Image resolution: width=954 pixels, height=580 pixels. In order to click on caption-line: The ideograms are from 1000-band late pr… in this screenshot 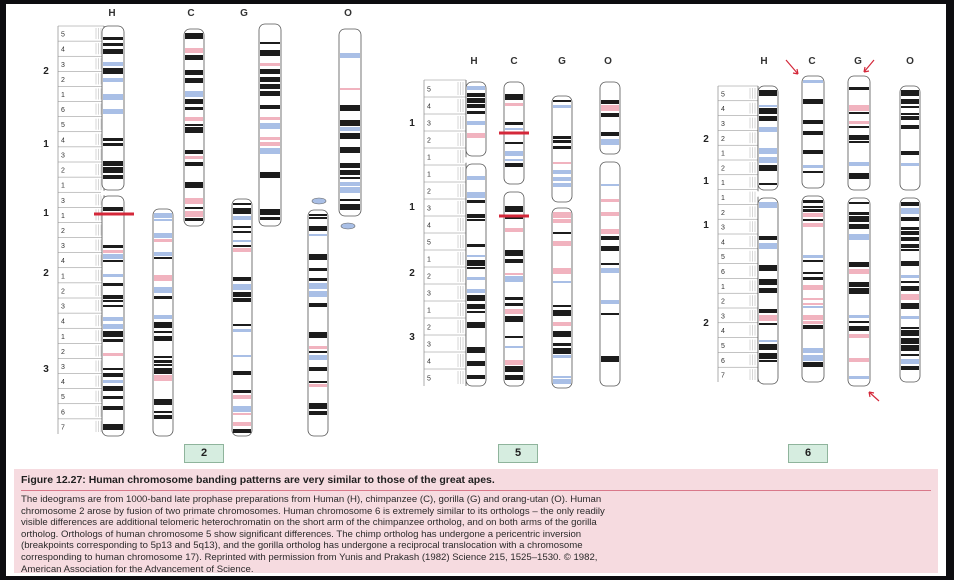, I will do `click(311, 499)`.